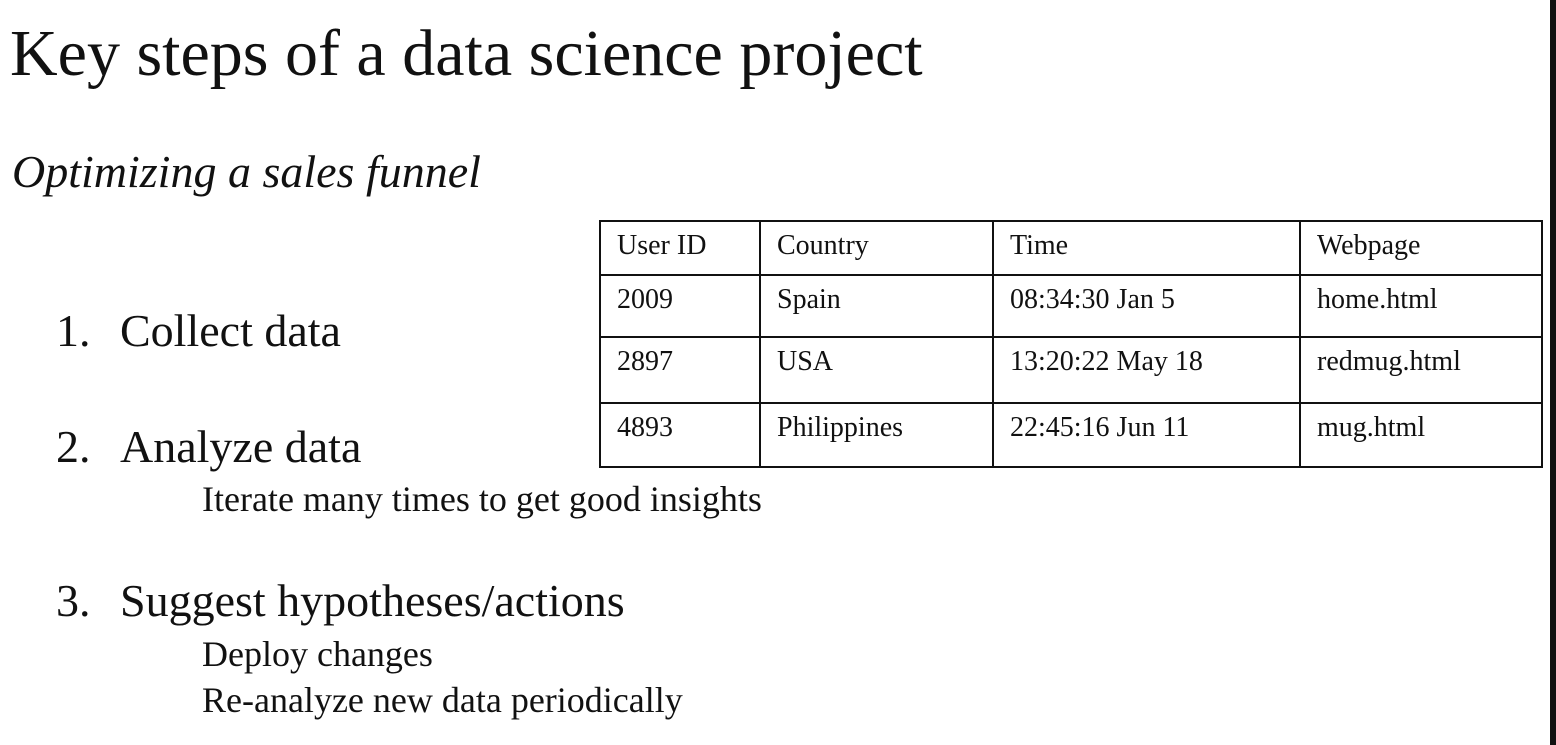 This screenshot has width=1556, height=745. I want to click on table-header-cell: Webpage, so click(1421, 248).